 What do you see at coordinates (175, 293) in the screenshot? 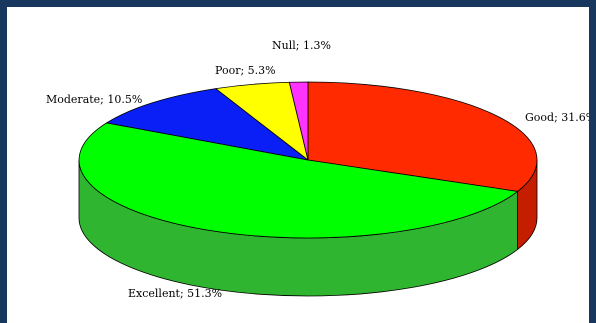
I see `data-label-excellent: Excellent; 51.3%` at bounding box center [175, 293].